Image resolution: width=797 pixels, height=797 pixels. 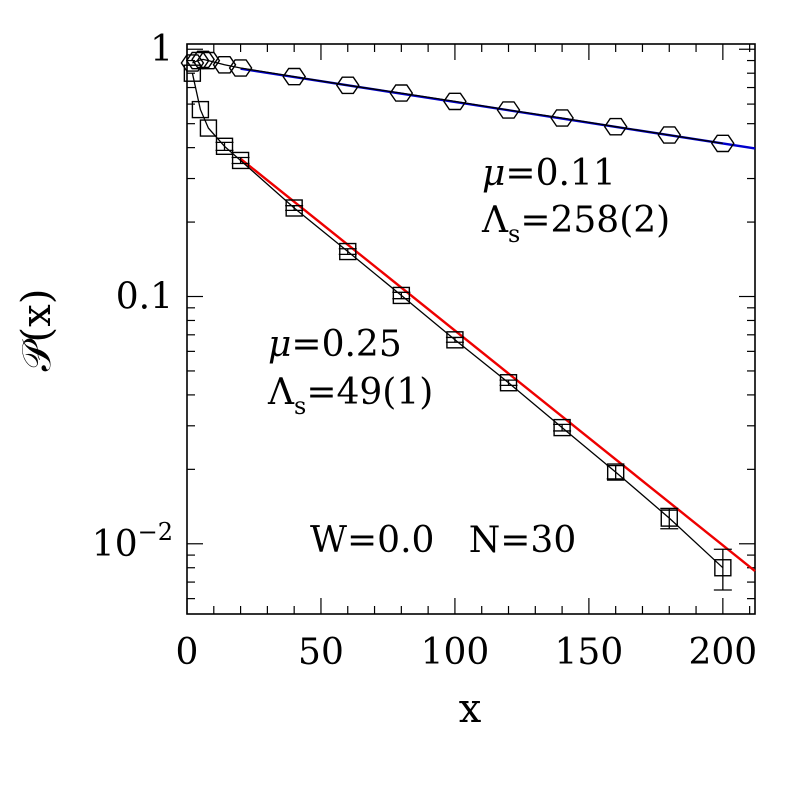 I want to click on annotation-lambda-2-sub: s, so click(x=300, y=406).